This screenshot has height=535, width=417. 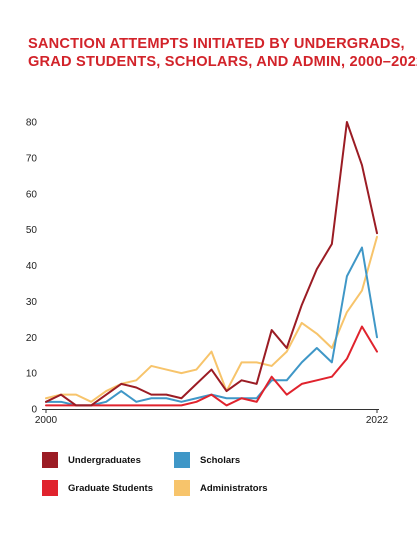 What do you see at coordinates (377, 420) in the screenshot?
I see `x-tick-label: 2022` at bounding box center [377, 420].